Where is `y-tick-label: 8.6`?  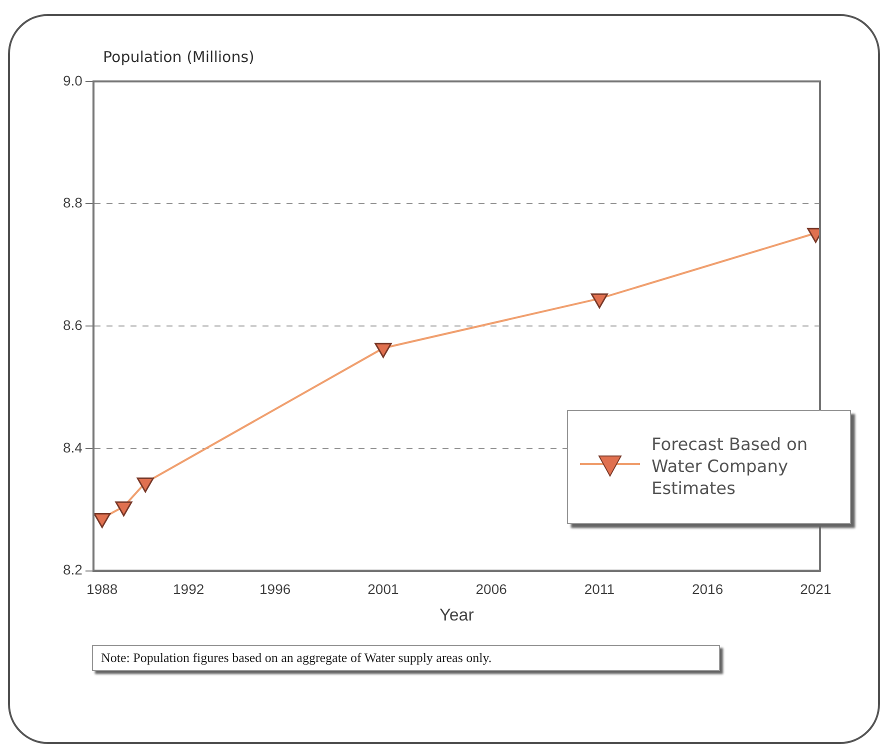 y-tick-label: 8.6 is located at coordinates (72, 324).